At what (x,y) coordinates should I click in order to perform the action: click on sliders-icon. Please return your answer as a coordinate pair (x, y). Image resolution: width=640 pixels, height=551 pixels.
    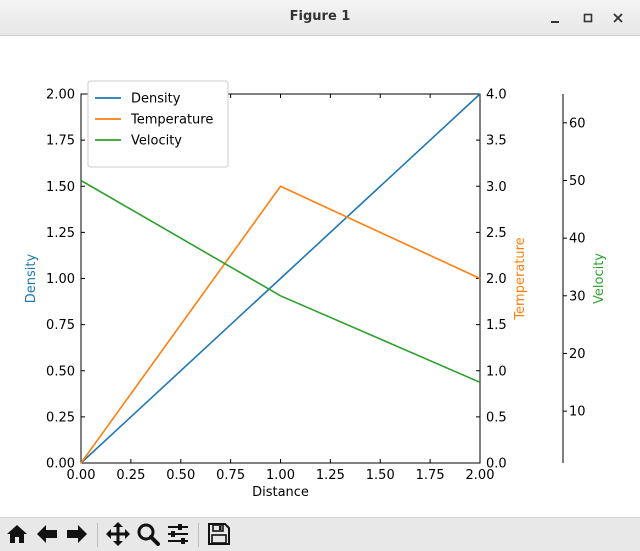
    Looking at the image, I should click on (178, 534).